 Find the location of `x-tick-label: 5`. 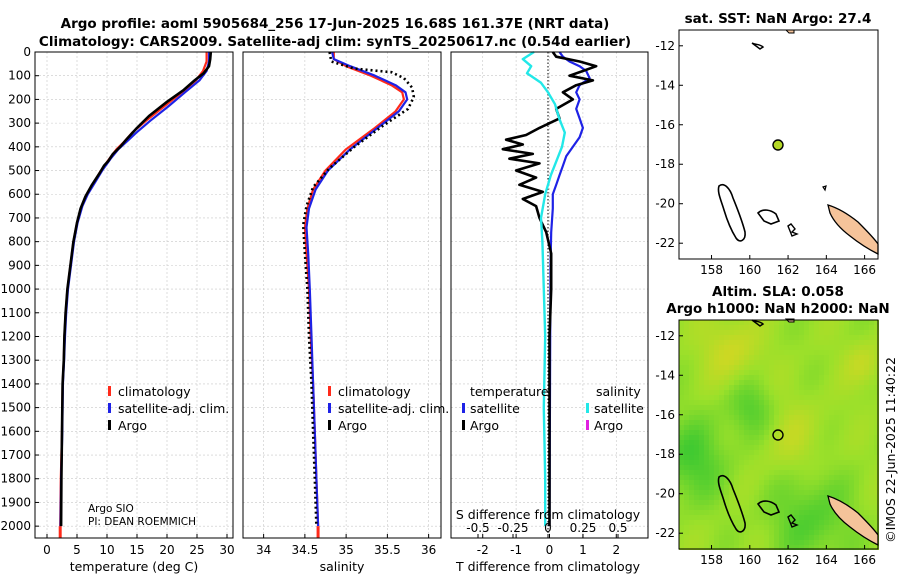

x-tick-label: 5 is located at coordinates (77, 550).